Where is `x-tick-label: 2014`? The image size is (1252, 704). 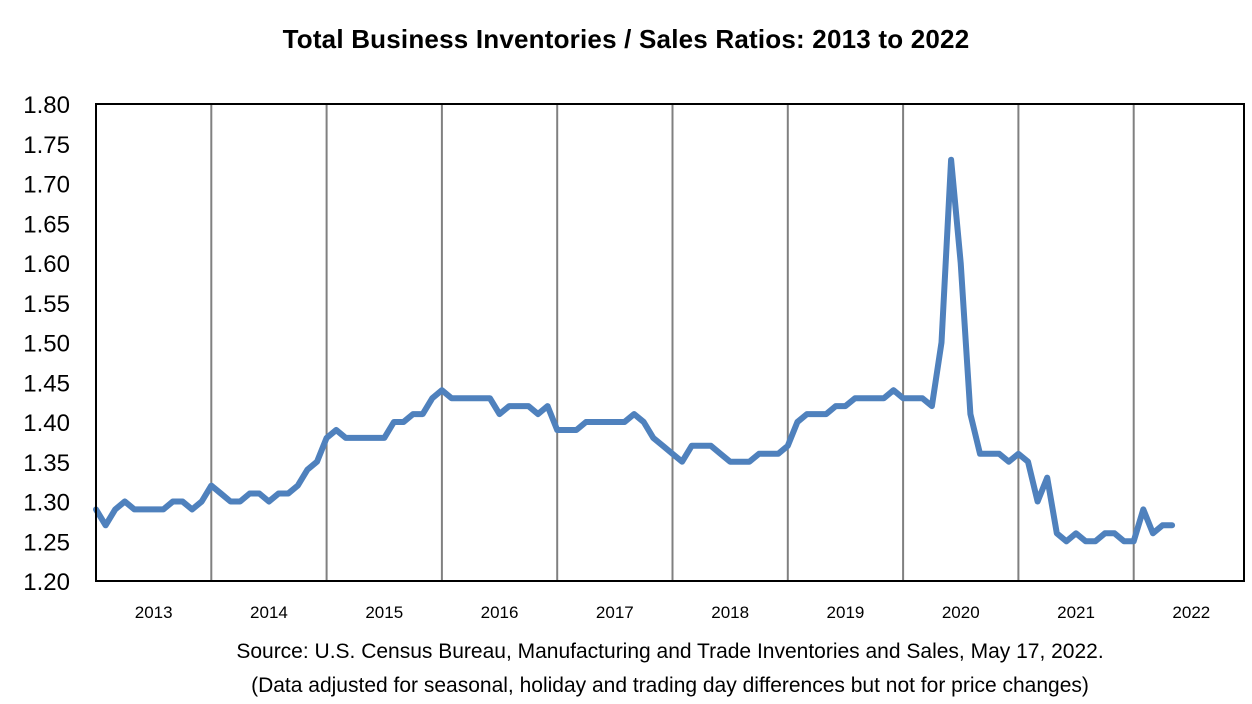
x-tick-label: 2014 is located at coordinates (269, 612).